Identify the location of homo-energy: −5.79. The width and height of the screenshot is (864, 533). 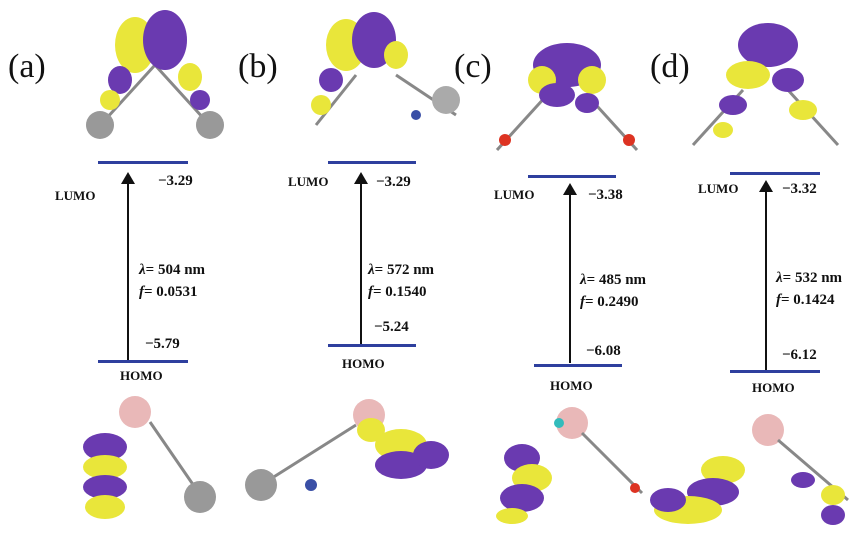
(162, 344).